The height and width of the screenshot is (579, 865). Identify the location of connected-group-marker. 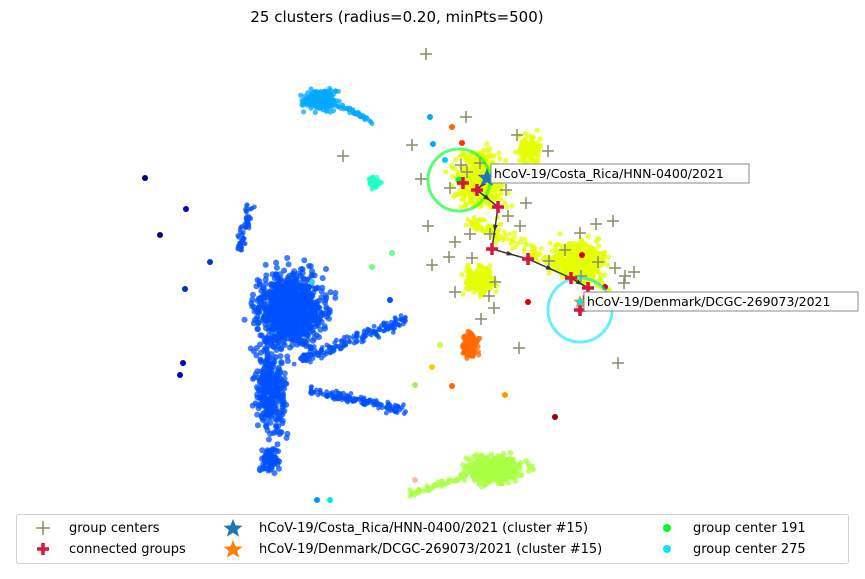
(477, 190).